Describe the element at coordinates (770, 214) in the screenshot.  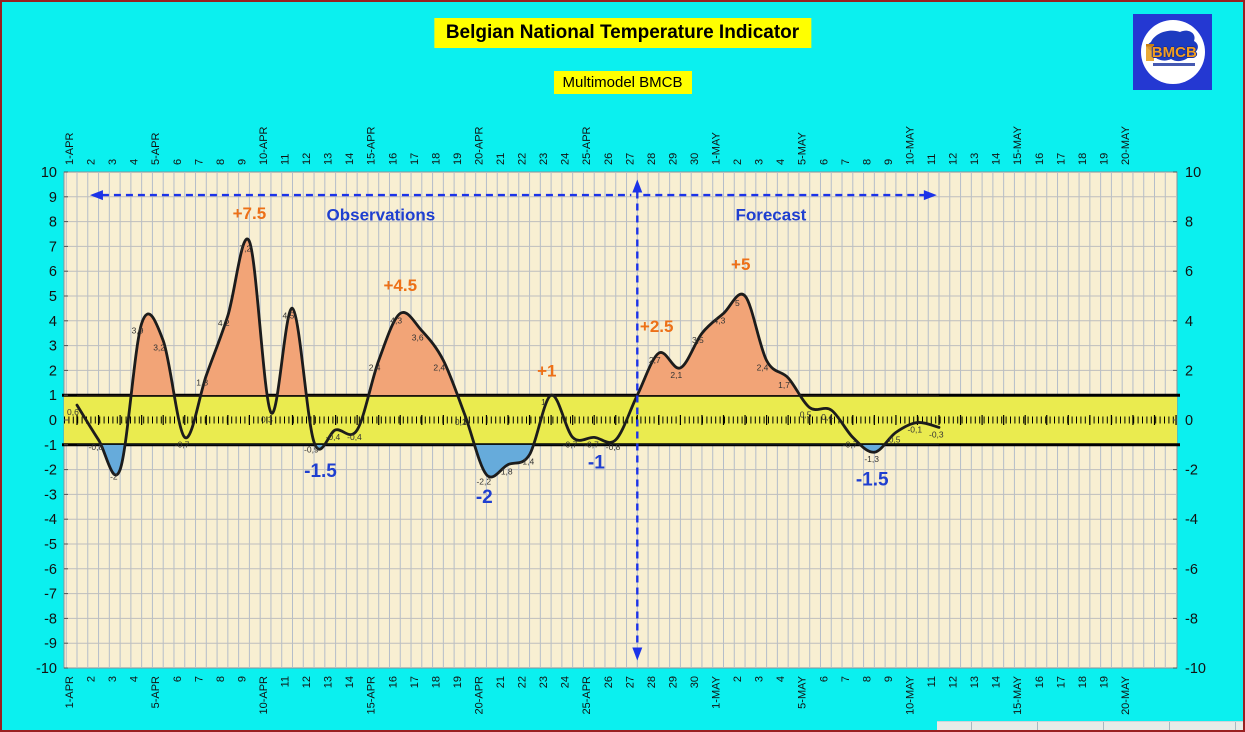
I see `region-label: Forecast` at that location.